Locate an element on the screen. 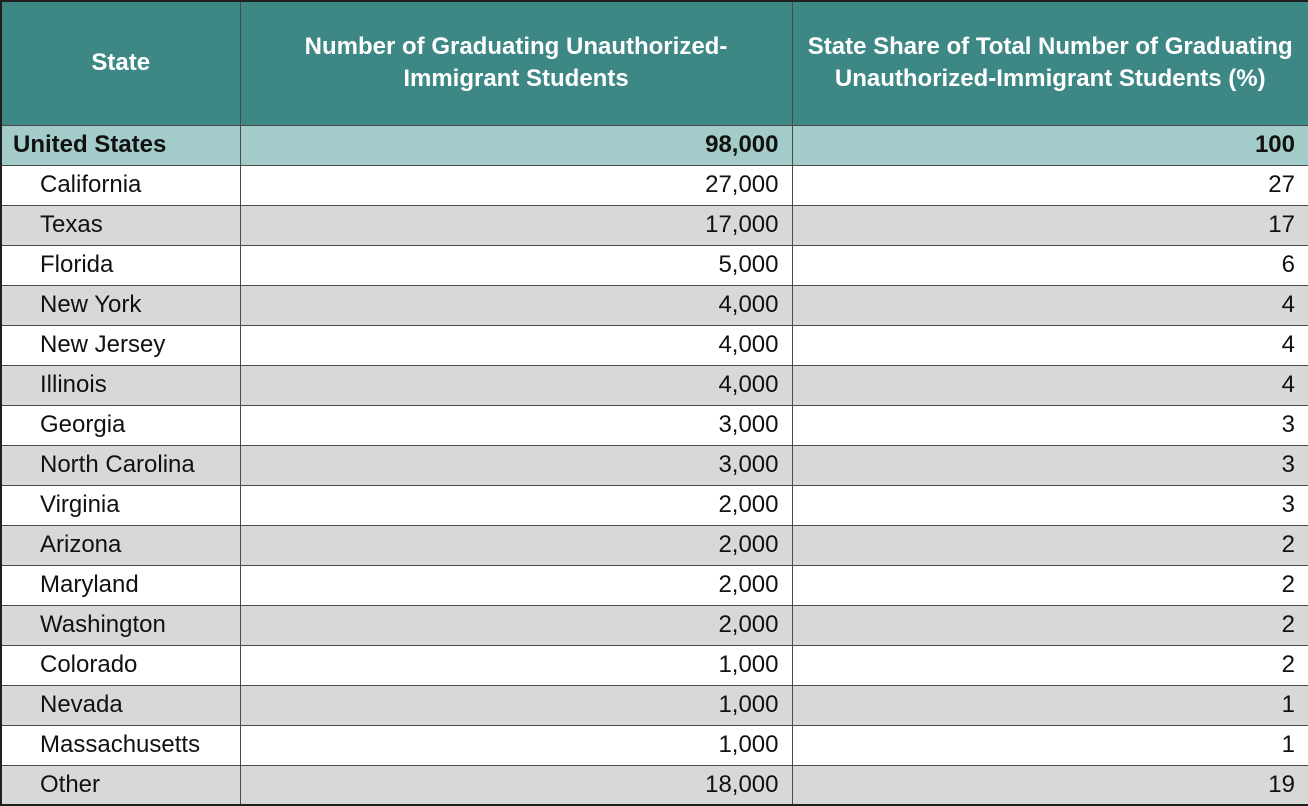 The width and height of the screenshot is (1308, 806). state-cell: Illinois is located at coordinates (120, 385).